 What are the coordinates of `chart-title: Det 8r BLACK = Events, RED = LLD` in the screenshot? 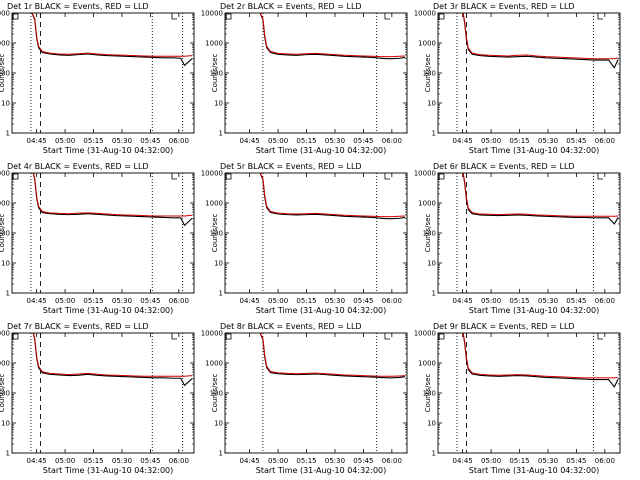 It's located at (291, 326).